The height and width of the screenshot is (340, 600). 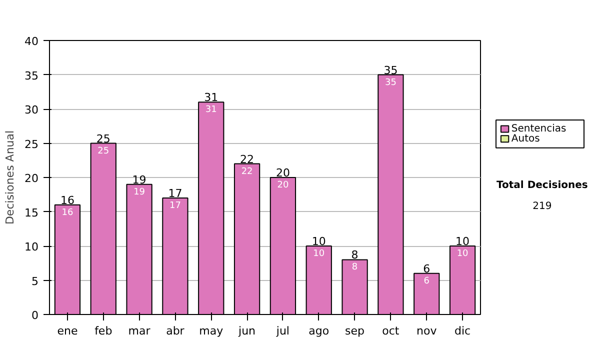 I want to click on data-label: 31, so click(x=211, y=110).